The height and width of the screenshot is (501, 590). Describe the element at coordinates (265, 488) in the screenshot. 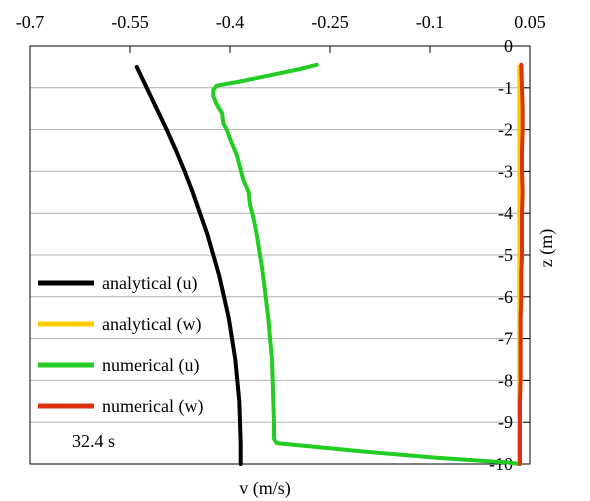

I see `x-axis-title: v (m/s)` at that location.